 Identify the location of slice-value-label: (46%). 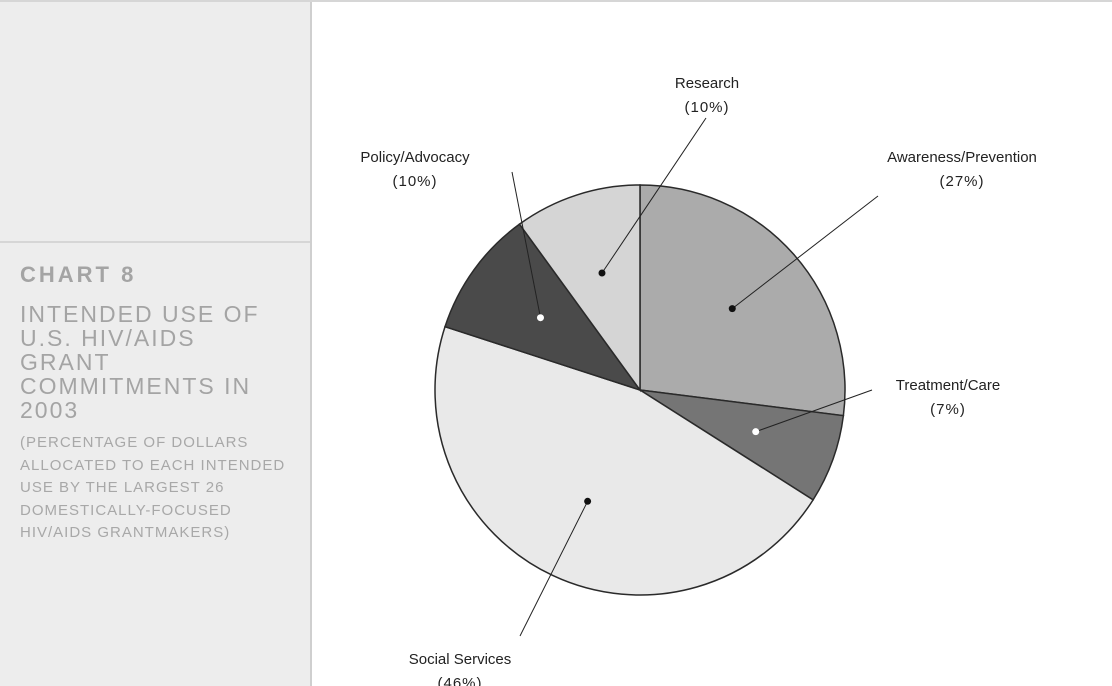
(459, 680).